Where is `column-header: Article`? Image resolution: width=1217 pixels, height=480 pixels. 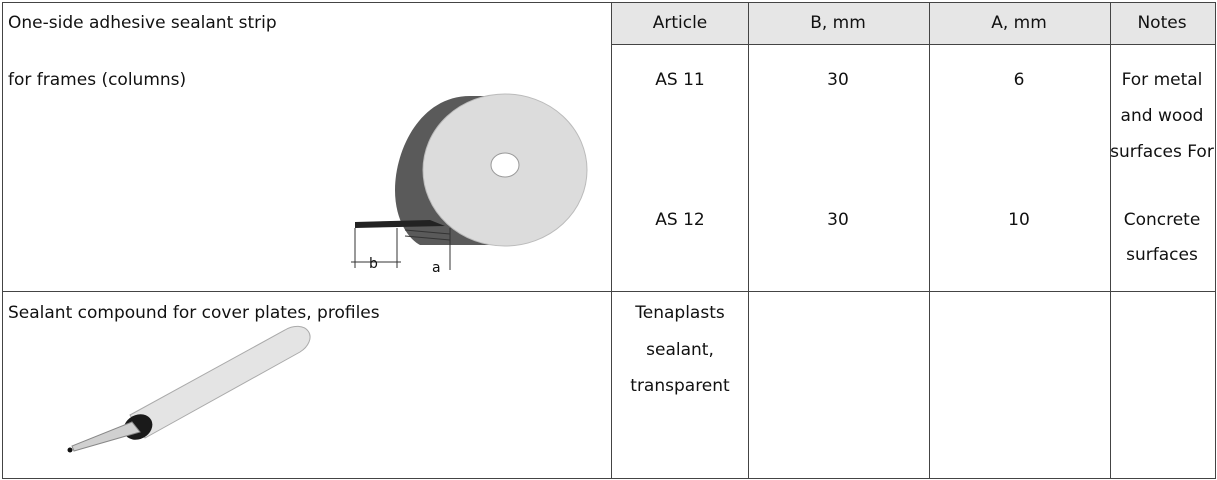 column-header: Article is located at coordinates (680, 23).